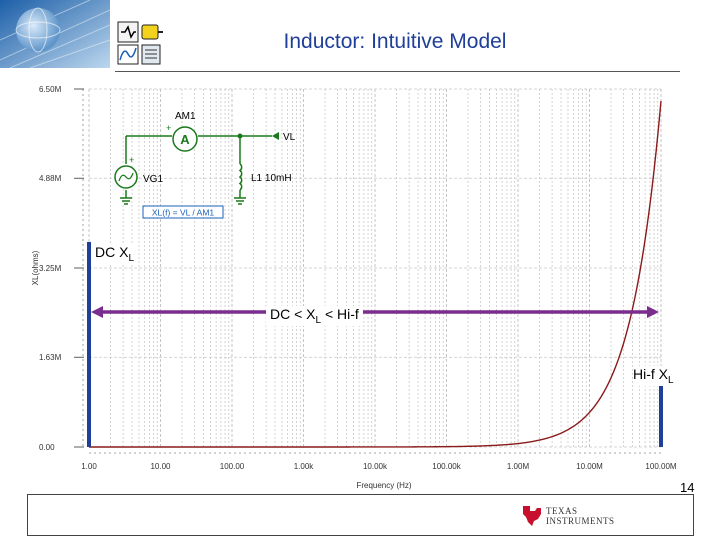  Describe the element at coordinates (232, 466) in the screenshot. I see `x-tick-label: 100.00` at that location.